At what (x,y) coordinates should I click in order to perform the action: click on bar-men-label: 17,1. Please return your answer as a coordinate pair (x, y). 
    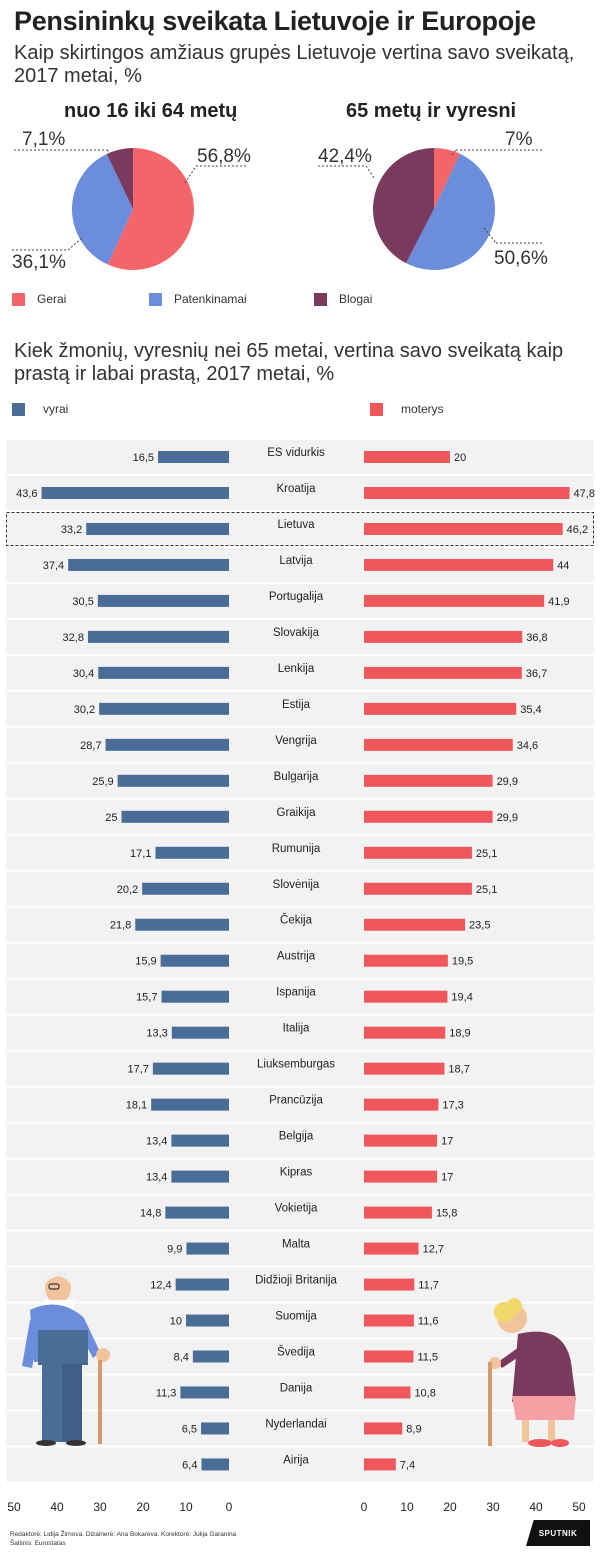
    Looking at the image, I should click on (140, 854).